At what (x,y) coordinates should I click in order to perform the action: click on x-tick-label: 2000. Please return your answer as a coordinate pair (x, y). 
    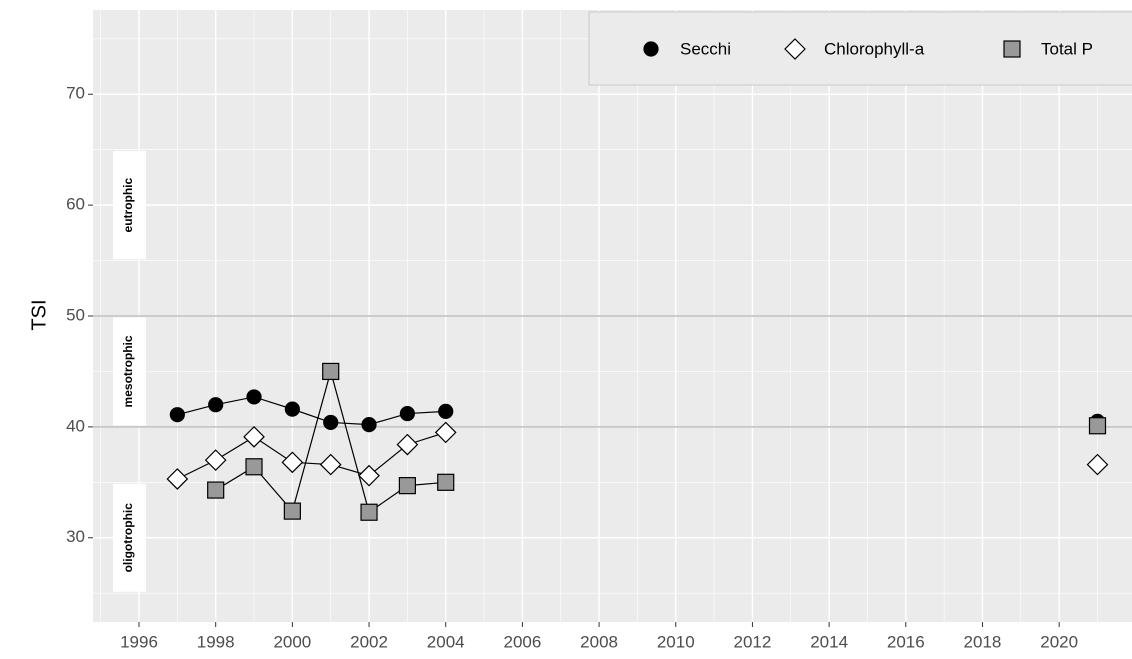
    Looking at the image, I should click on (292, 641).